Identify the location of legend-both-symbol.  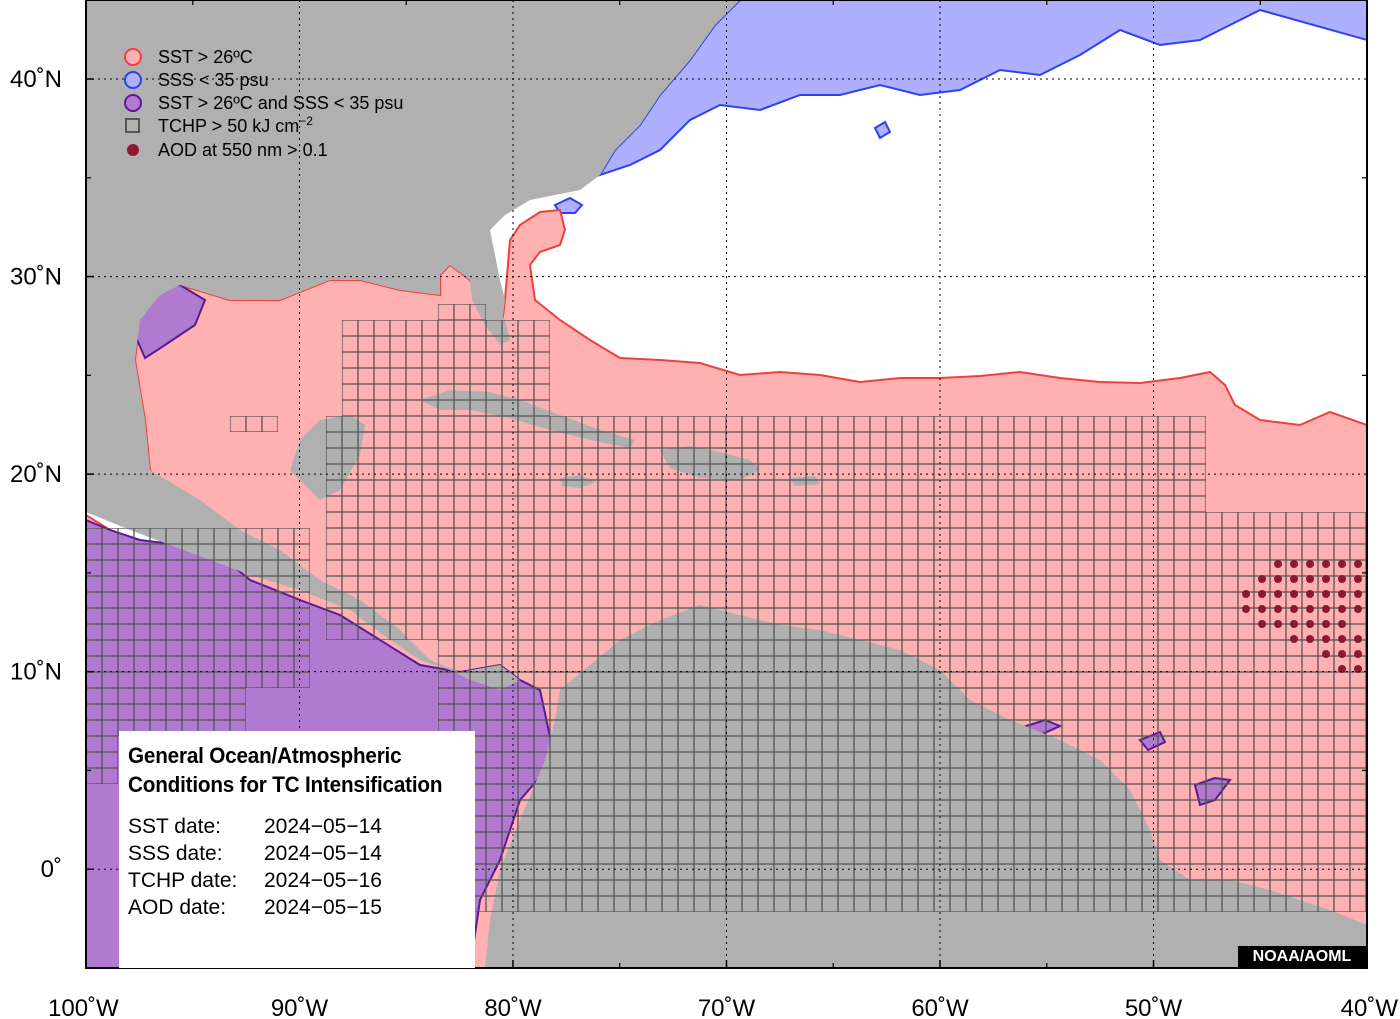
(133, 103).